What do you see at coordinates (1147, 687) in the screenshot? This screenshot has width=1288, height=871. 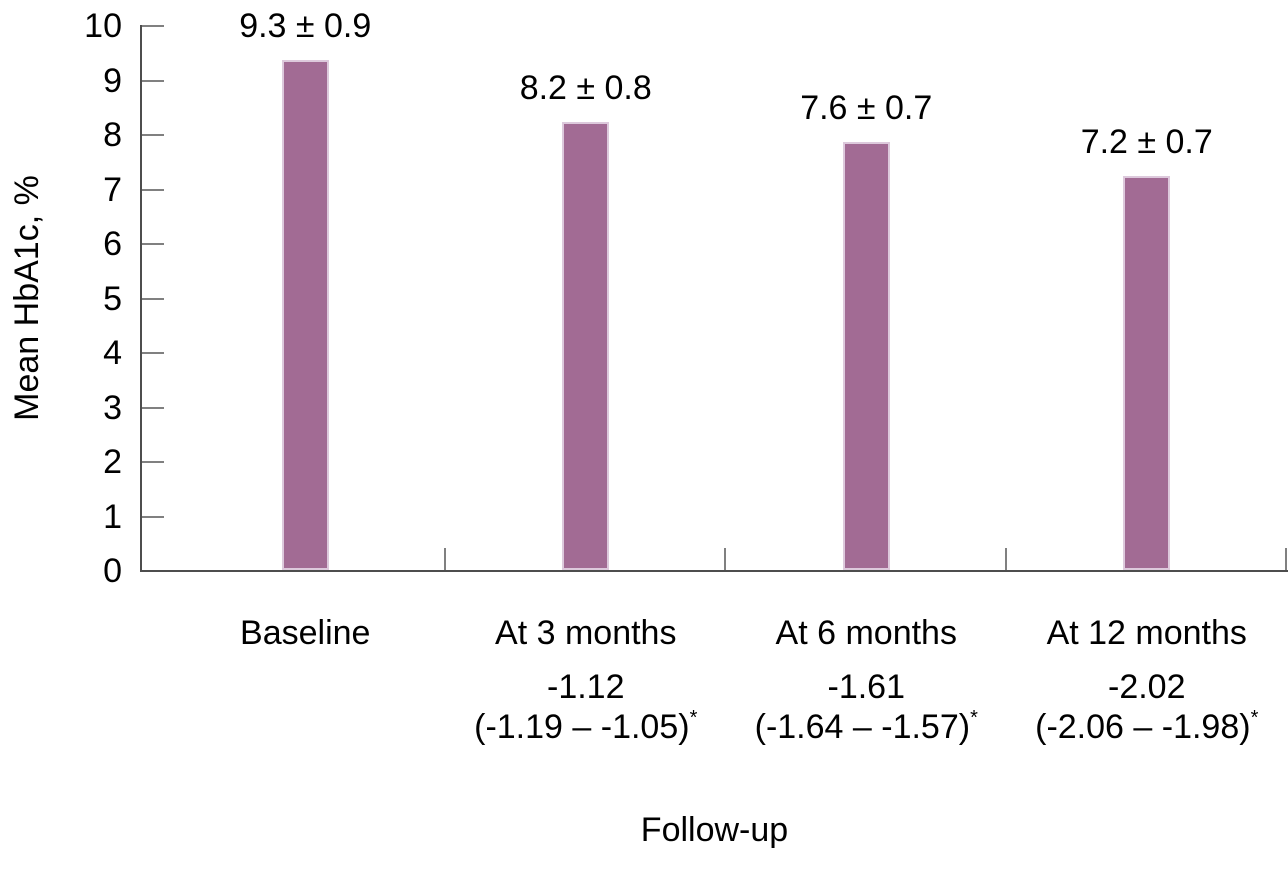 I see `mean-change-label: -2.02` at bounding box center [1147, 687].